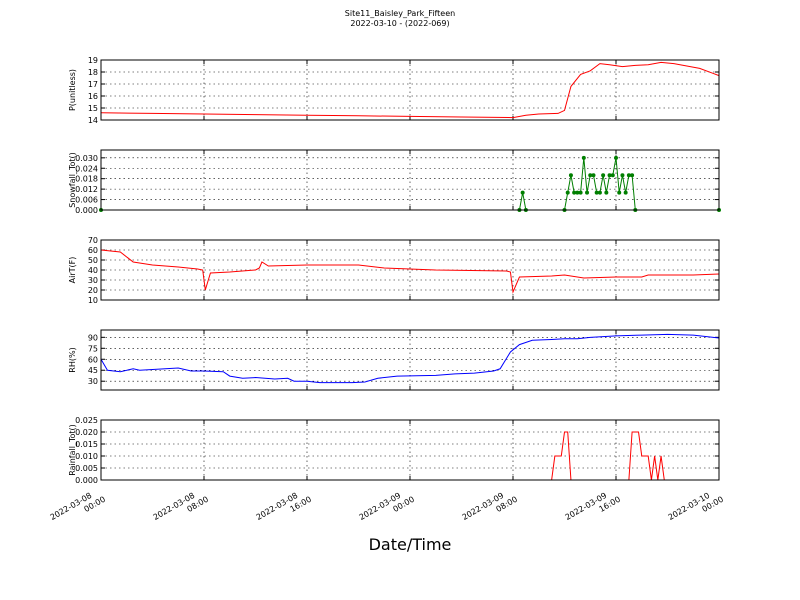 The image size is (800, 600). I want to click on y-axis-label: Snowfall_Tot(), so click(72, 180).